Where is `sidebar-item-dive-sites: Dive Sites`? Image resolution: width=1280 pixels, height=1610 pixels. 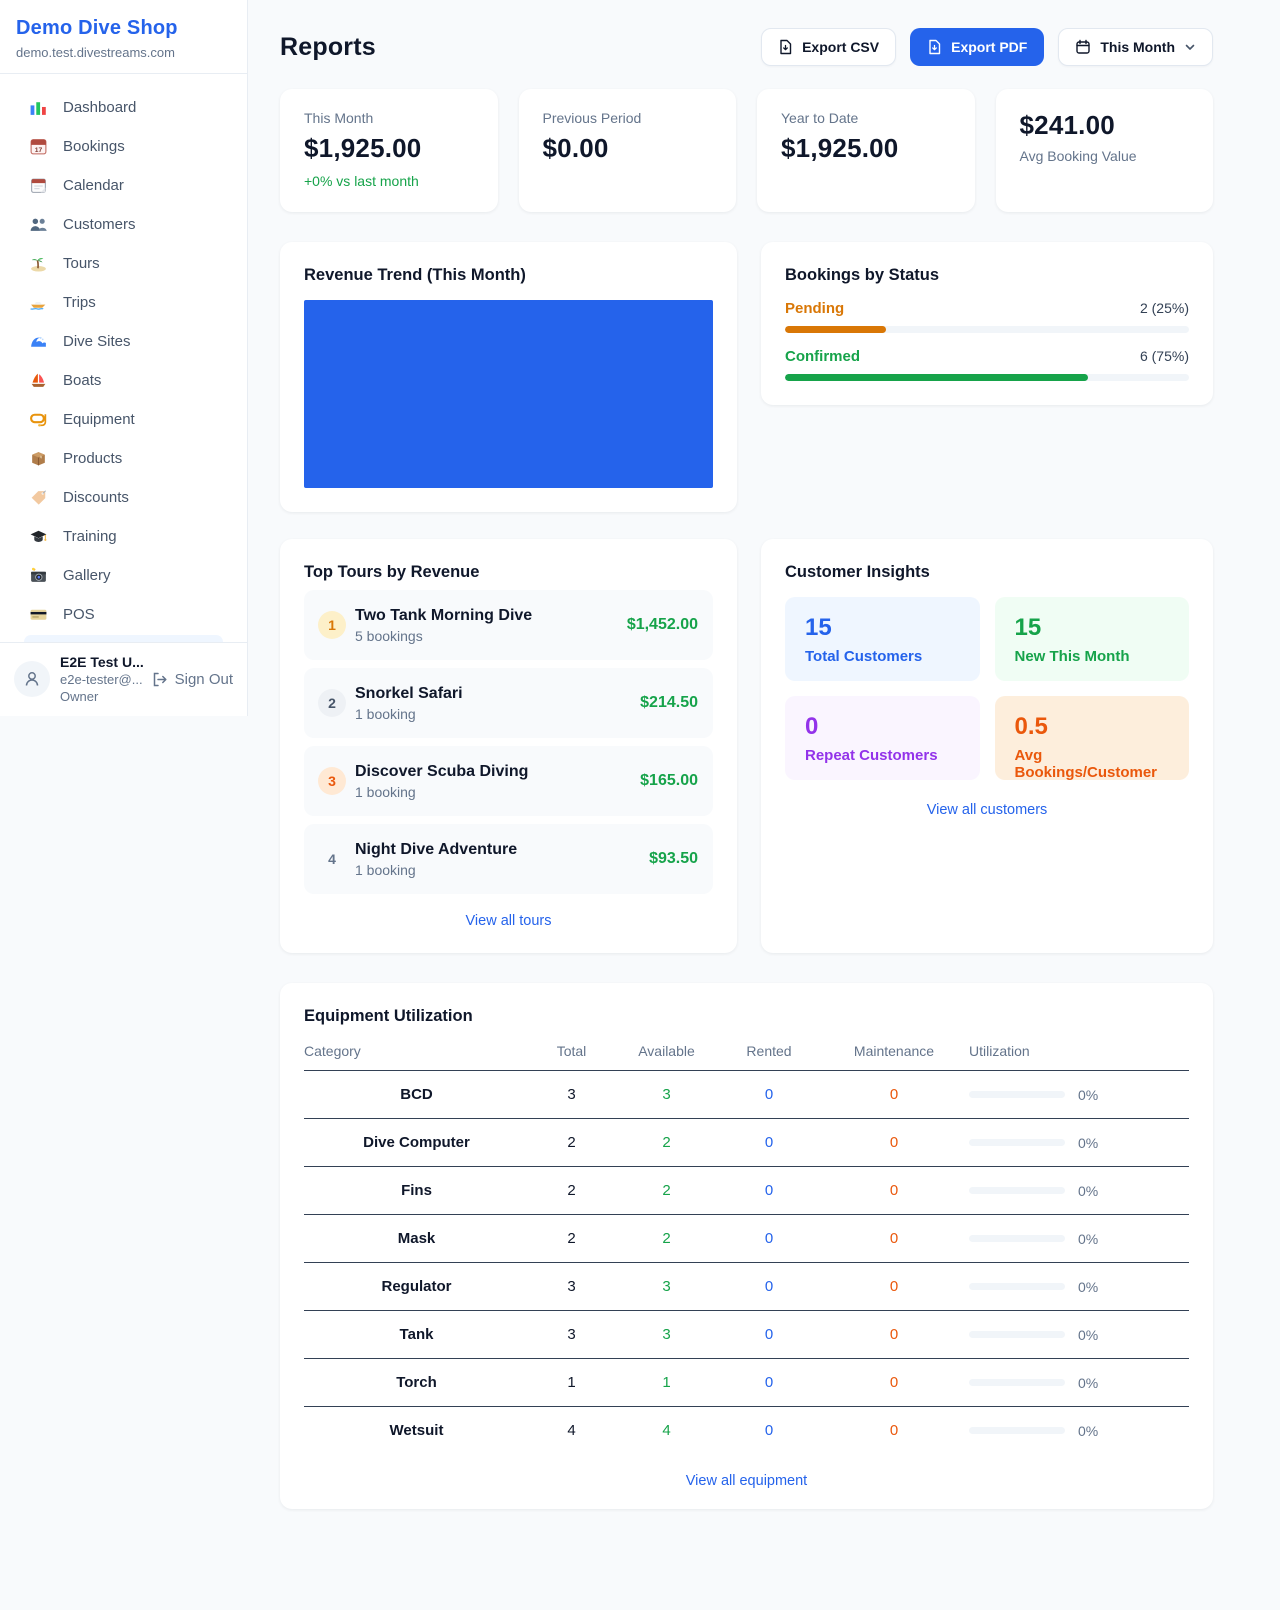
sidebar-item-dive-sites: Dive Sites is located at coordinates (123, 341).